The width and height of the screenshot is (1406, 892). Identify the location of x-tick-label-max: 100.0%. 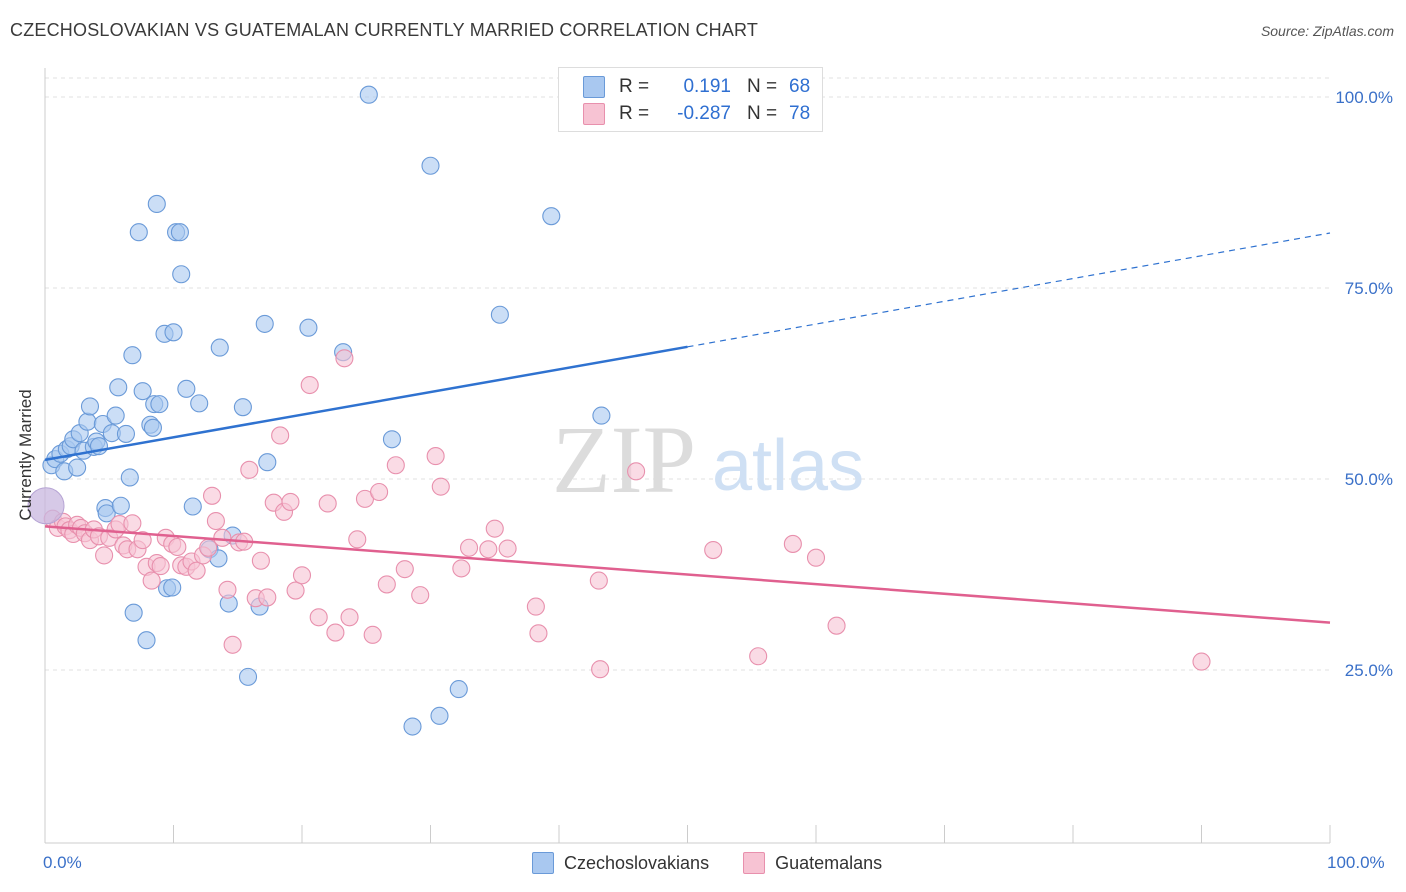
(1356, 862).